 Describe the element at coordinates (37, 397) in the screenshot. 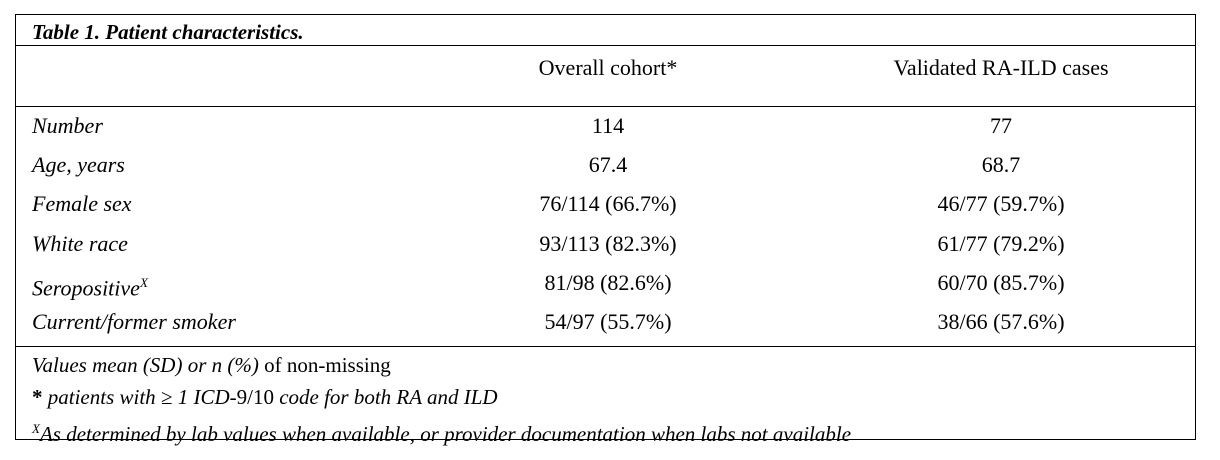

I see `footnote-text: *` at that location.